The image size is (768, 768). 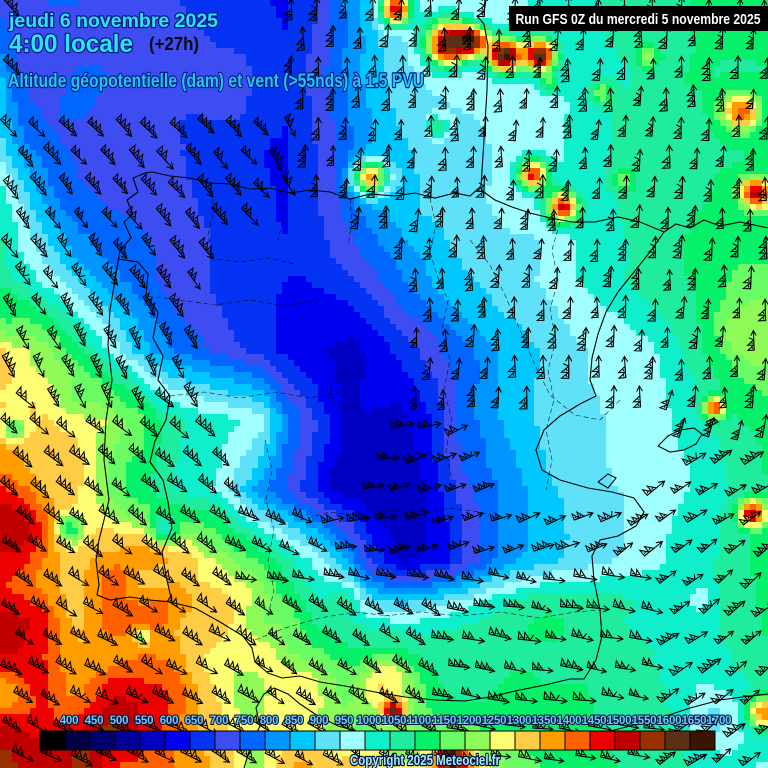 What do you see at coordinates (71, 44) in the screenshot?
I see `svg-text: 4:00 locale` at bounding box center [71, 44].